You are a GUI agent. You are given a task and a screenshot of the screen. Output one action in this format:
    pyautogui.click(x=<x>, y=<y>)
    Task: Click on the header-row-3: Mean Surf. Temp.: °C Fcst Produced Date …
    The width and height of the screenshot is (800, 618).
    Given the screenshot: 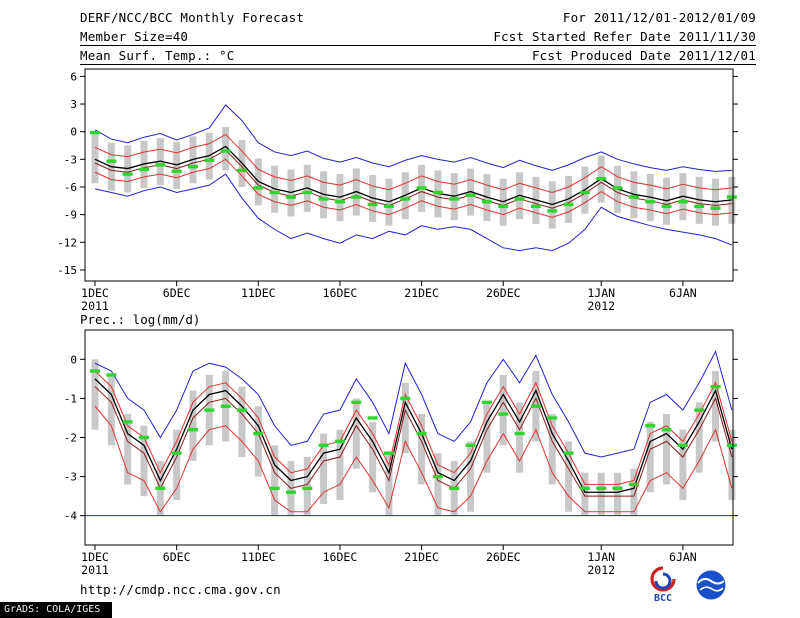 What is the action you would take?
    pyautogui.click(x=418, y=55)
    